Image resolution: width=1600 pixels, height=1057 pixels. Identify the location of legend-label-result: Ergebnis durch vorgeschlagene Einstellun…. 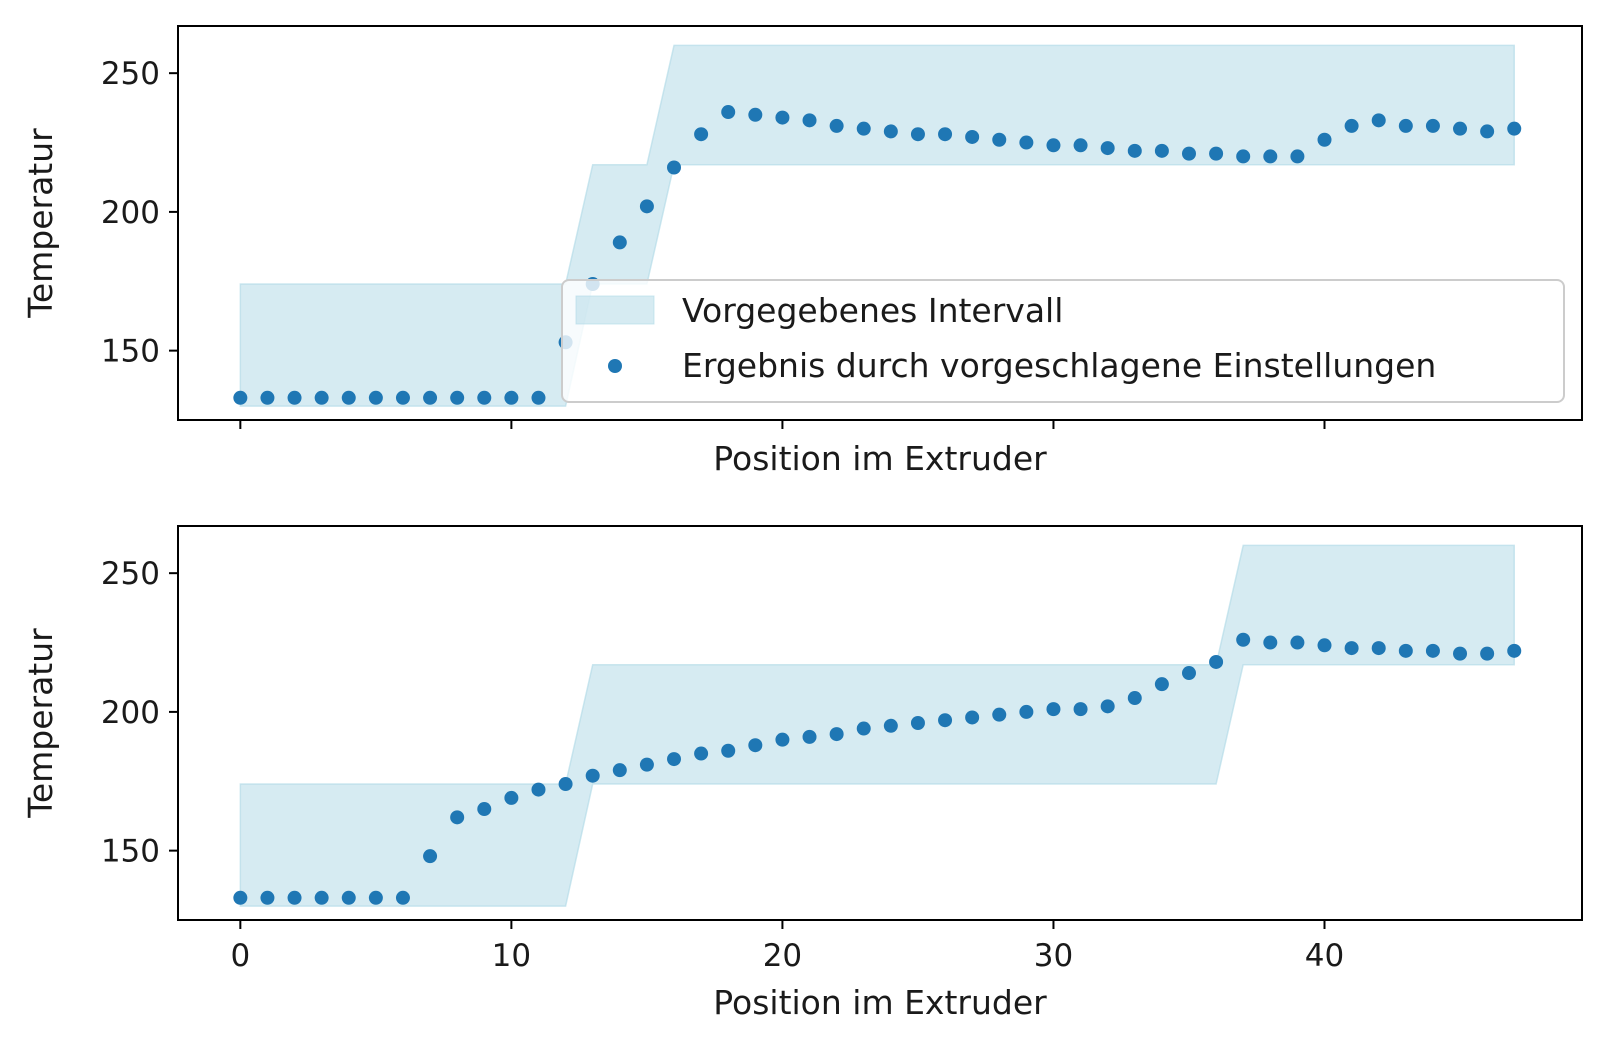
(1059, 365).